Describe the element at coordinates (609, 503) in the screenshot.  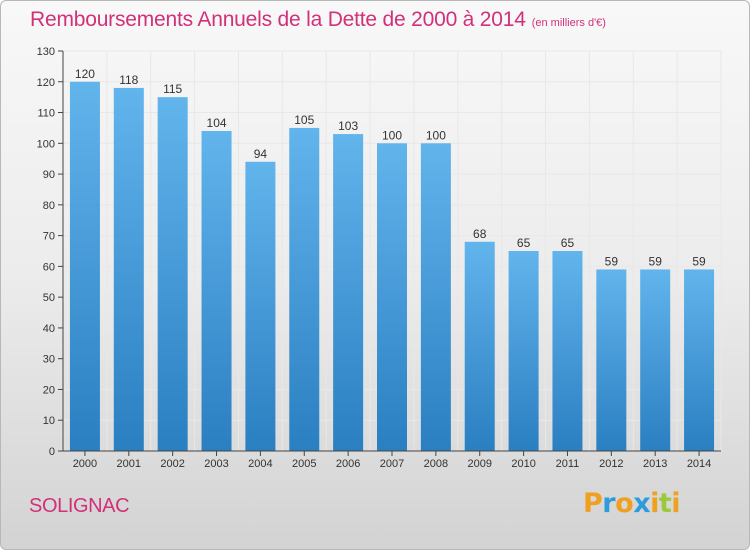
I see `brand-letter: r` at that location.